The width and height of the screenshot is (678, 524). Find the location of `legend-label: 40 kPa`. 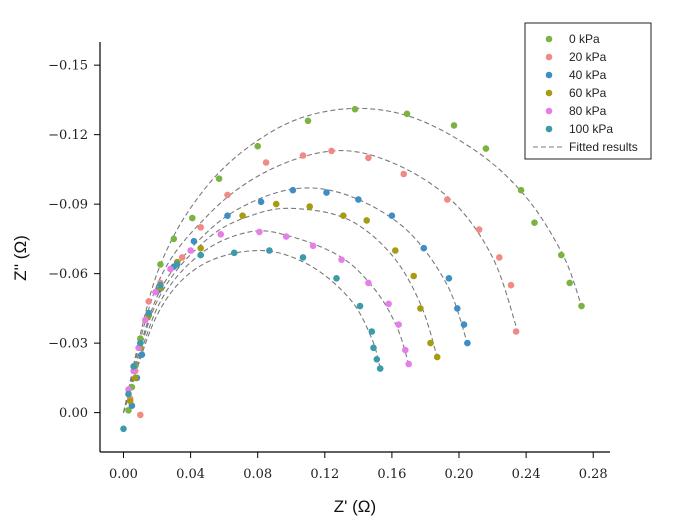

legend-label: 40 kPa is located at coordinates (588, 75).